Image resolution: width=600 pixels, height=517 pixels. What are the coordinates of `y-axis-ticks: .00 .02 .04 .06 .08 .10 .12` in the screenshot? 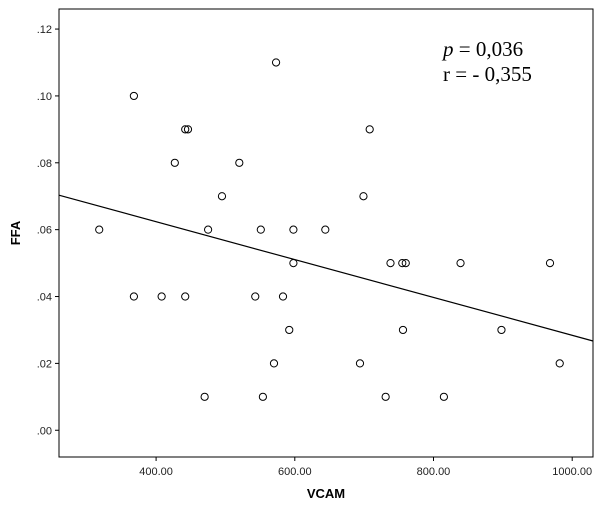 It's located at (48, 230).